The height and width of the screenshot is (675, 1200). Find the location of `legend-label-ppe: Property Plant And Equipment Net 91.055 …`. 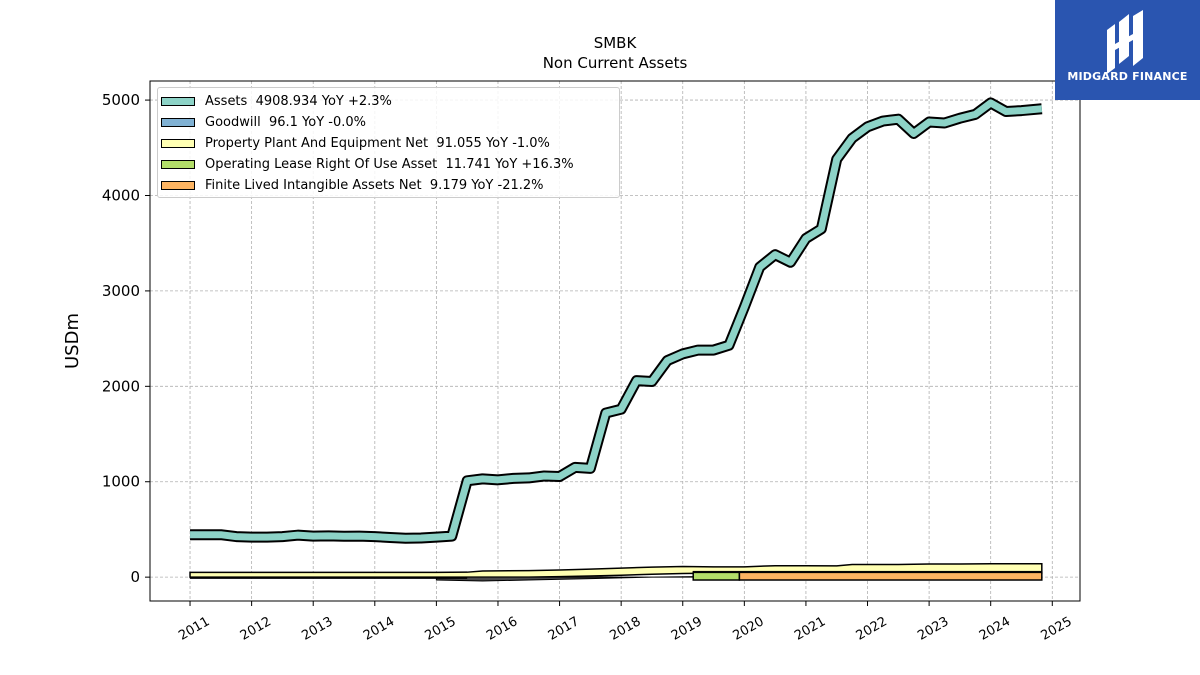

legend-label-ppe: Property Plant And Equipment Net 91.055 … is located at coordinates (377, 143).